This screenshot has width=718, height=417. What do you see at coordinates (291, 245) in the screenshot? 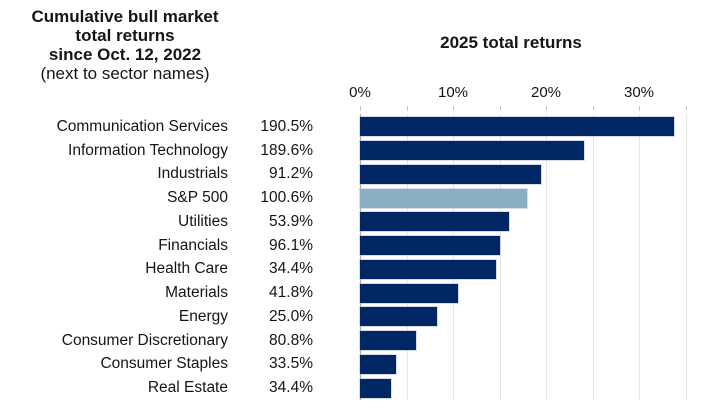
I see `cumulative-return-value: 96.1%` at bounding box center [291, 245].